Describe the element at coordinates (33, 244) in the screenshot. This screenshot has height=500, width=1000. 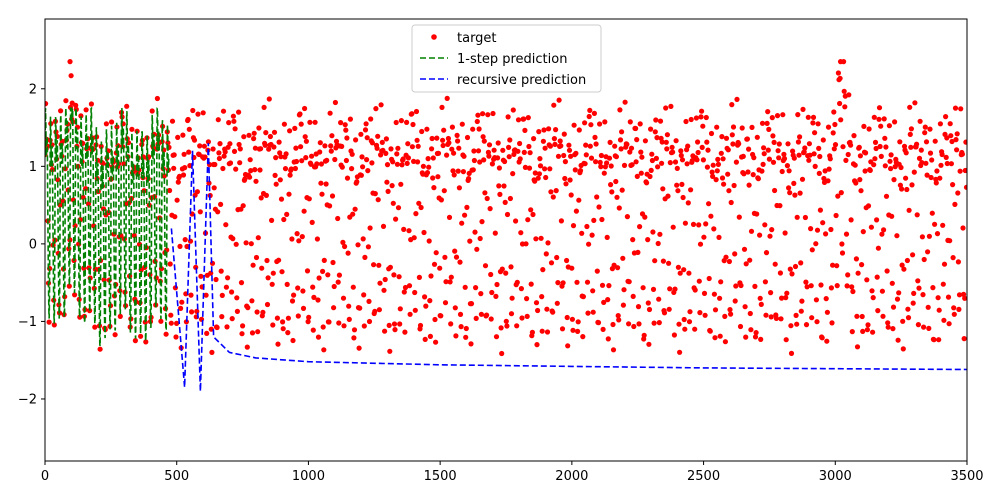
I see `y-tick-label: 0` at that location.